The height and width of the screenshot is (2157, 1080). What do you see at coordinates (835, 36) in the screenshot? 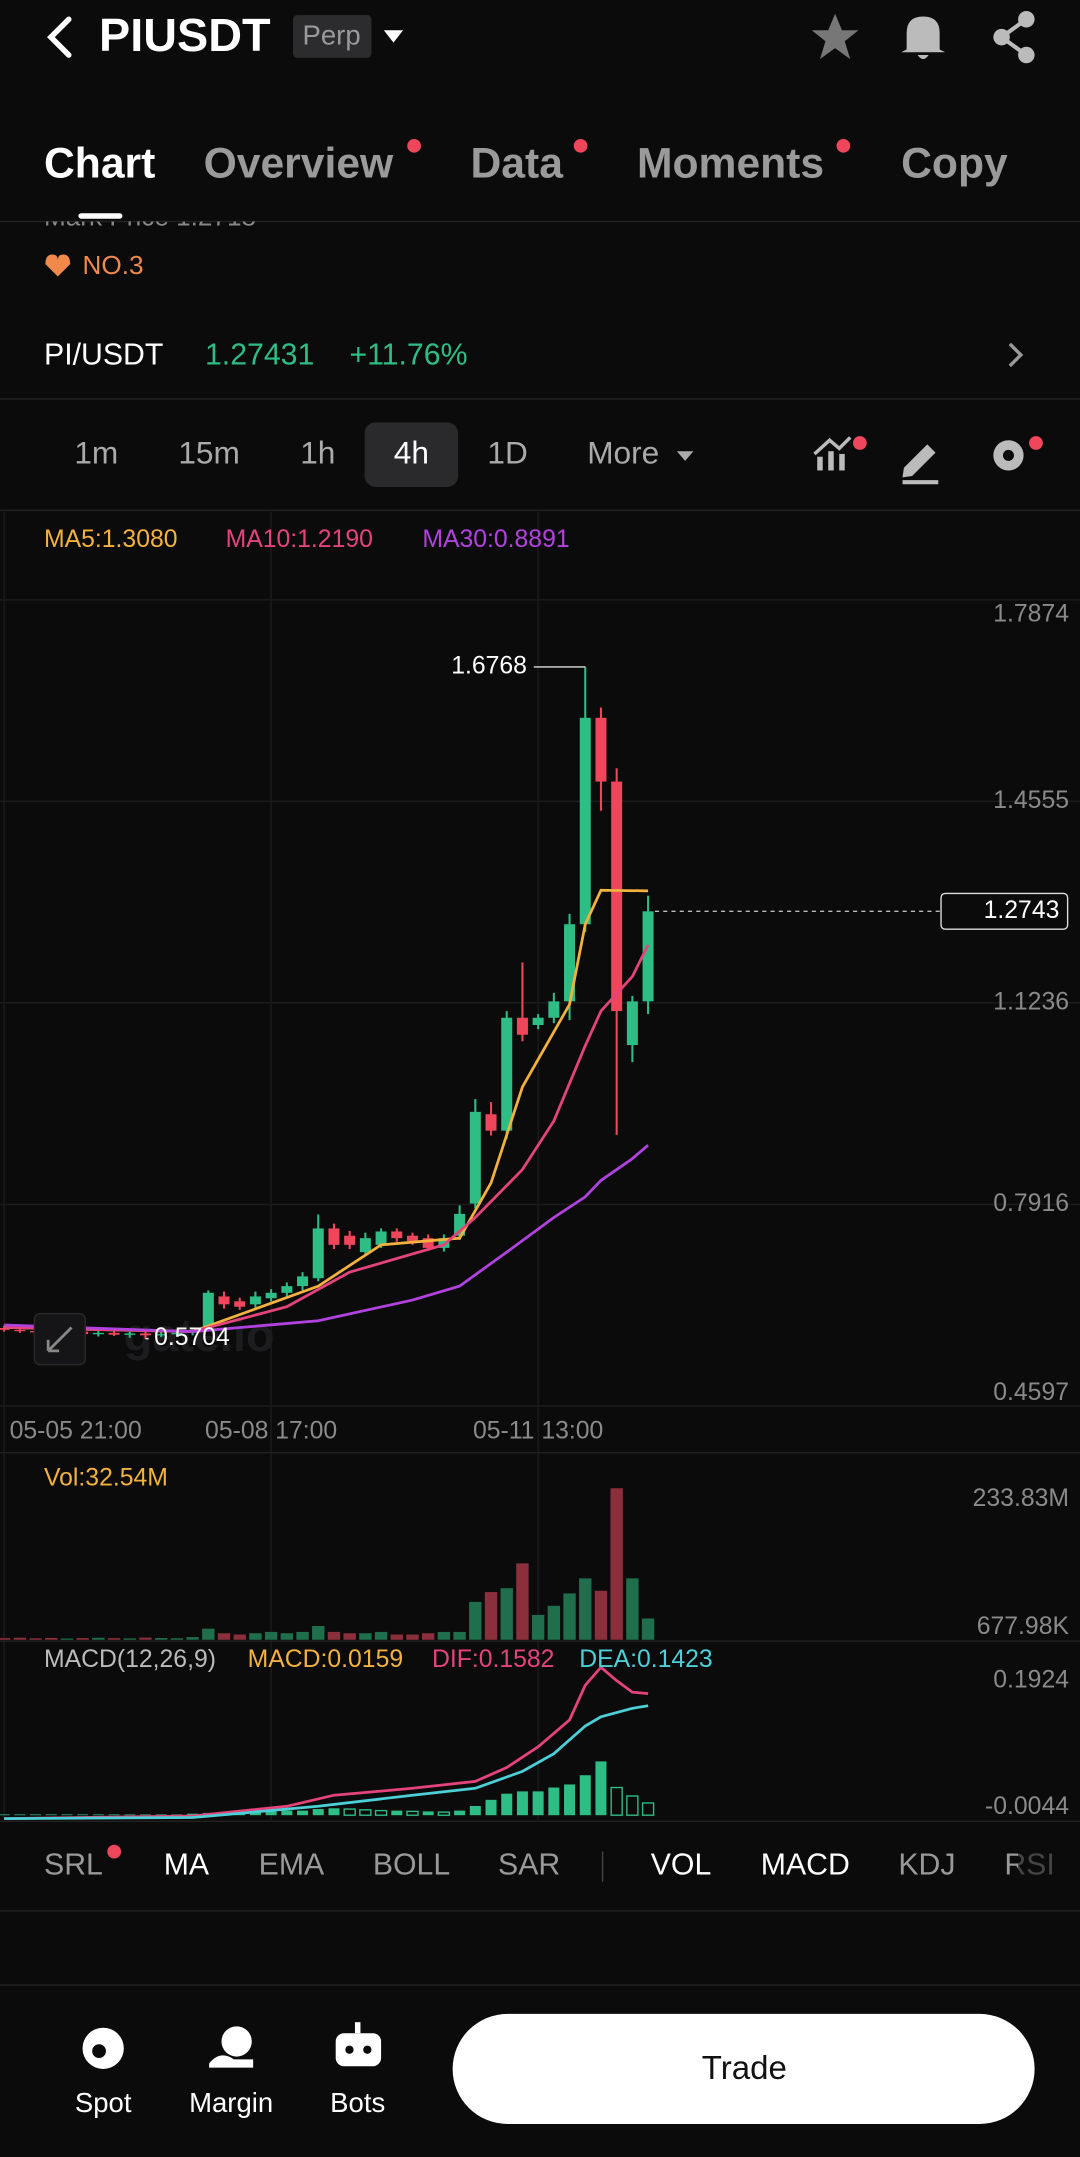
I see `favorite` at bounding box center [835, 36].